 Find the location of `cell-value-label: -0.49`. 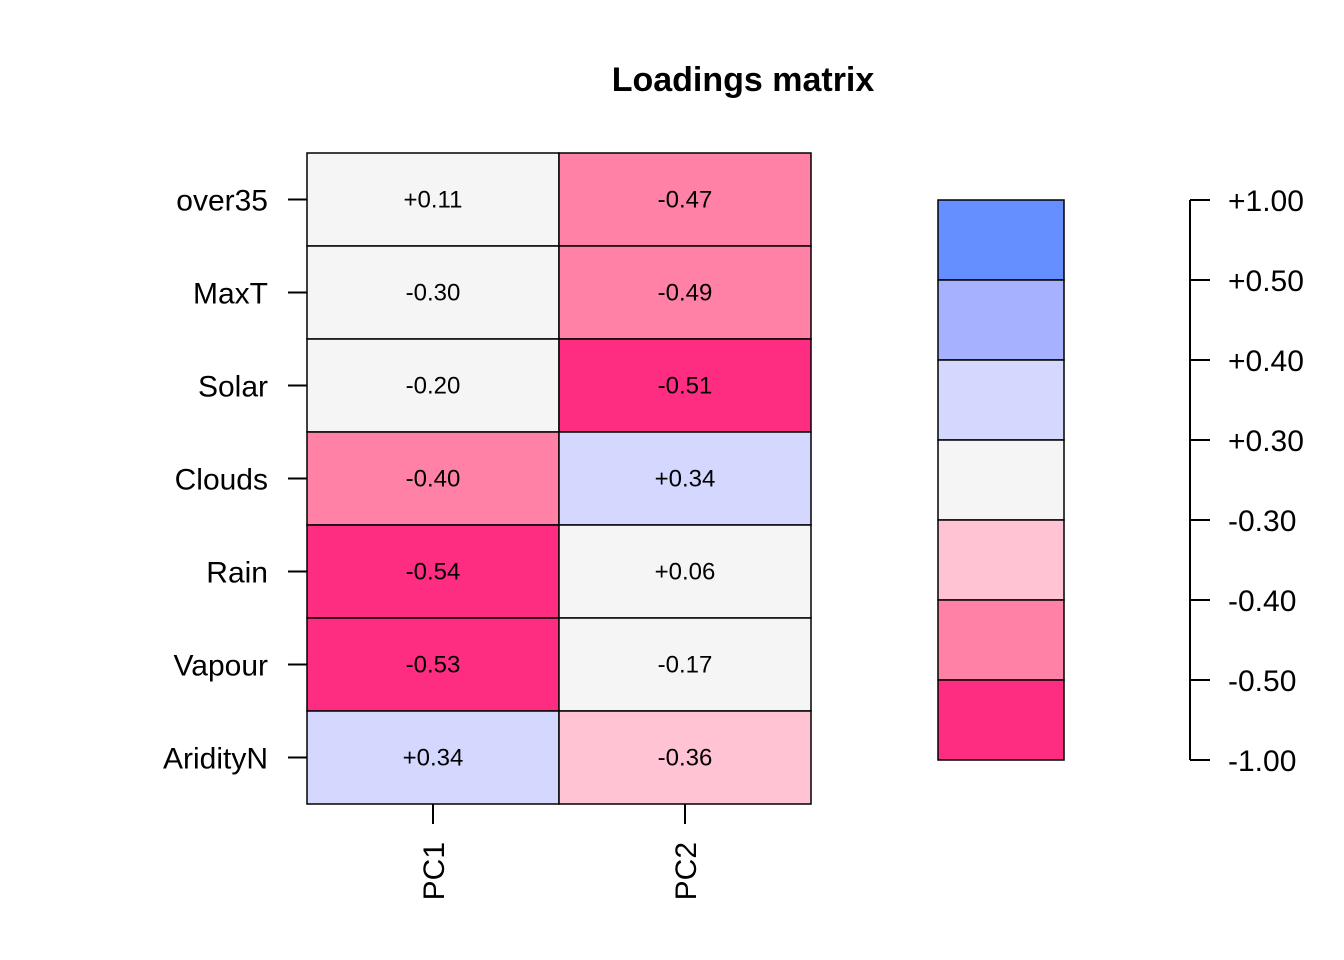

cell-value-label: -0.49 is located at coordinates (685, 293).